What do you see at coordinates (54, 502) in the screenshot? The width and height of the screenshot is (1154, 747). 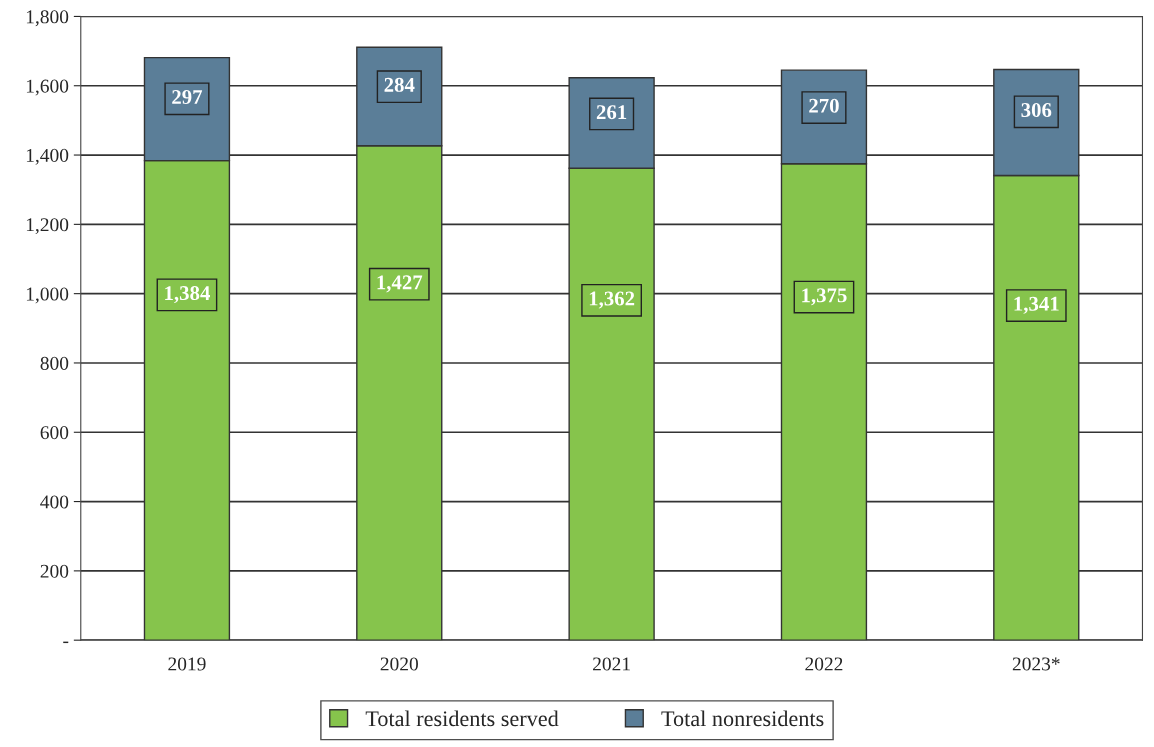 I see `y-tick-label: 400` at bounding box center [54, 502].